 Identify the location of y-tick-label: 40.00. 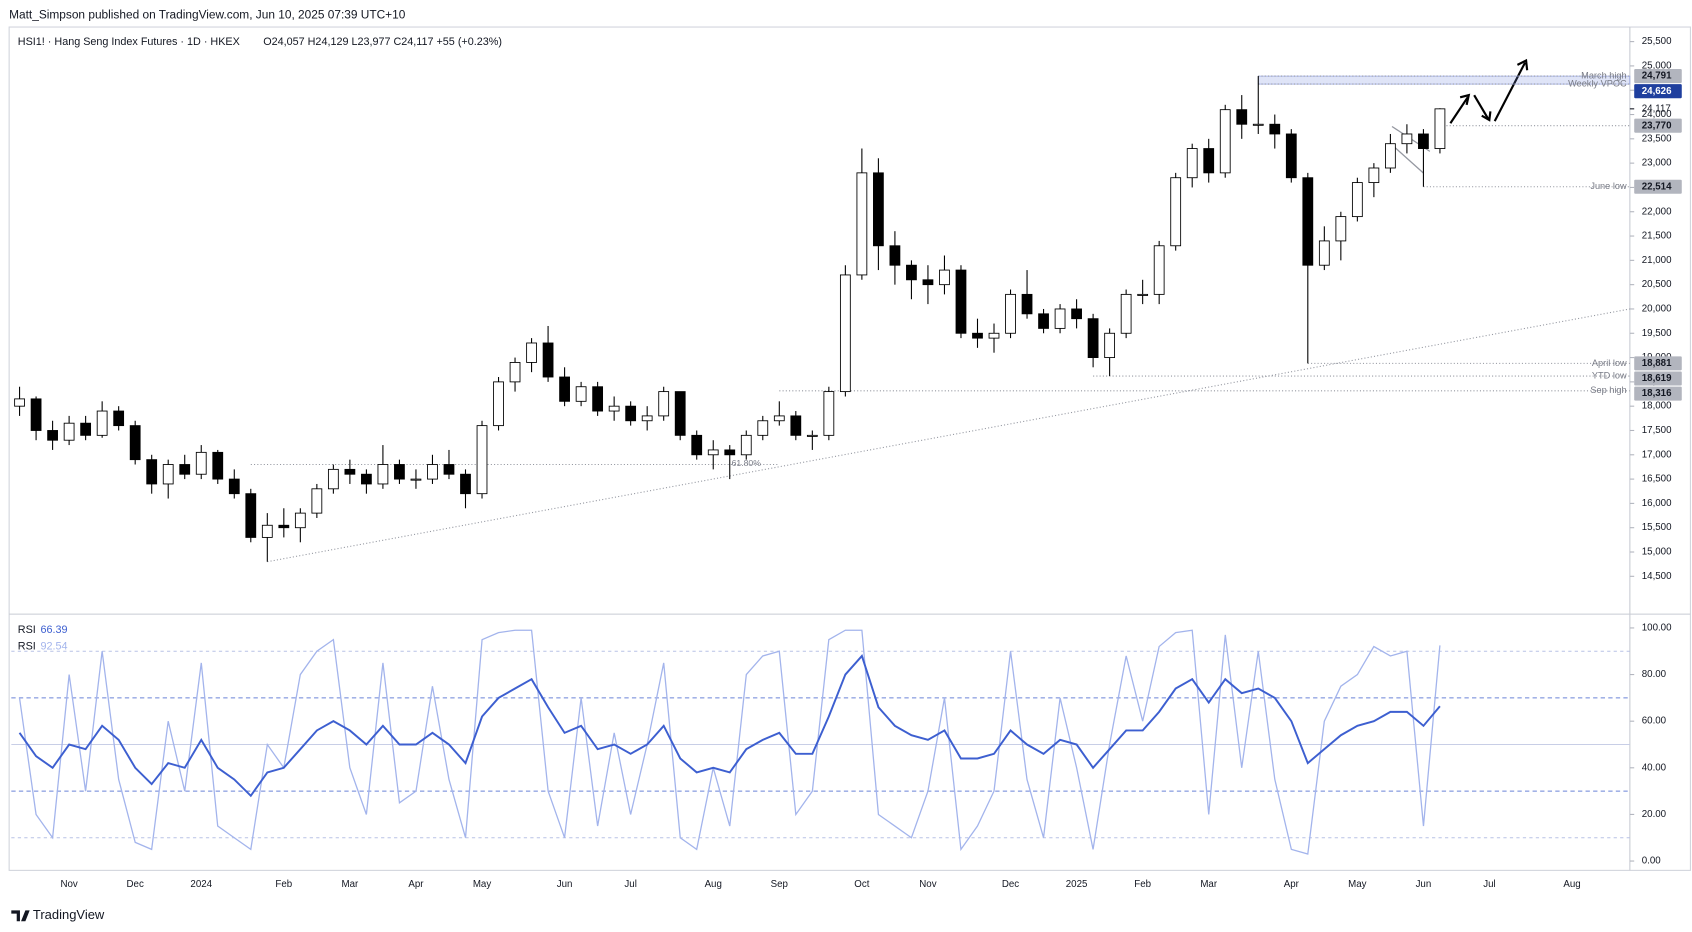
(1654, 767).